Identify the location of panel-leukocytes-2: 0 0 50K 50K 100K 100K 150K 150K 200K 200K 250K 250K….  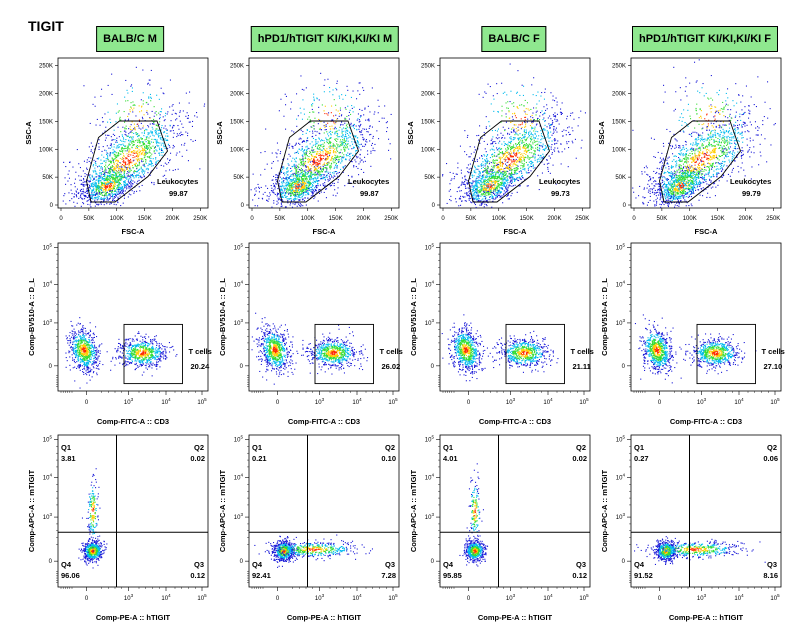
(307, 146).